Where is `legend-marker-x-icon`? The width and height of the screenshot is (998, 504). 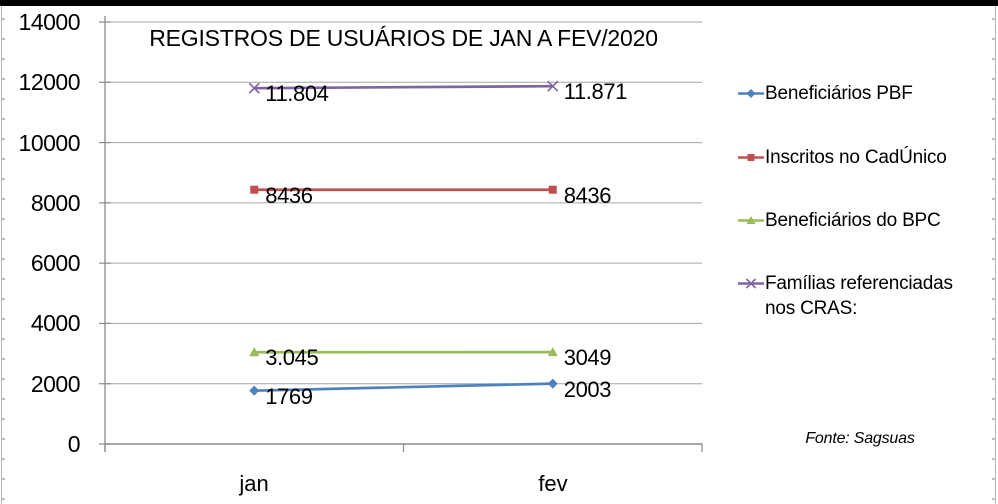 legend-marker-x-icon is located at coordinates (751, 283).